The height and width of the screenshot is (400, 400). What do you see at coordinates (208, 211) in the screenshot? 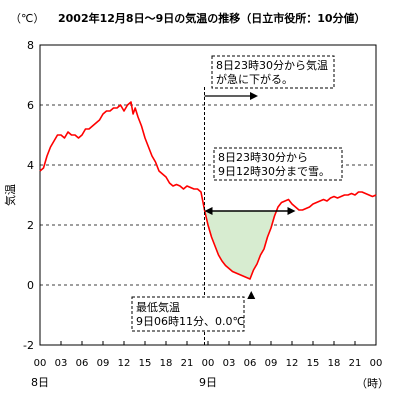
I see `snow-bracket-left-head` at bounding box center [208, 211].